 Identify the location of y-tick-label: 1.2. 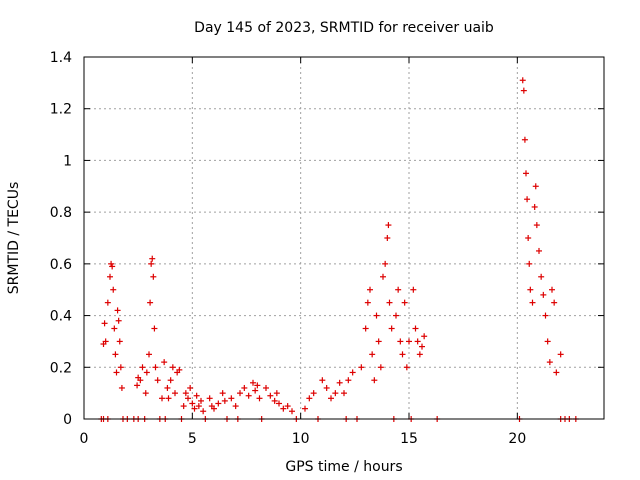
(61, 110).